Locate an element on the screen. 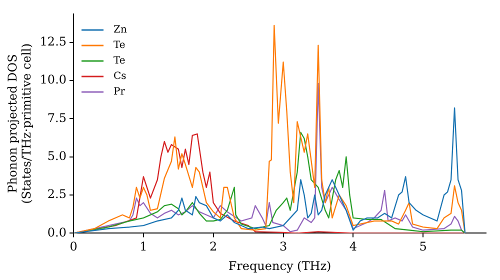  x-axis-title: Frequency (THz) is located at coordinates (280, 265).